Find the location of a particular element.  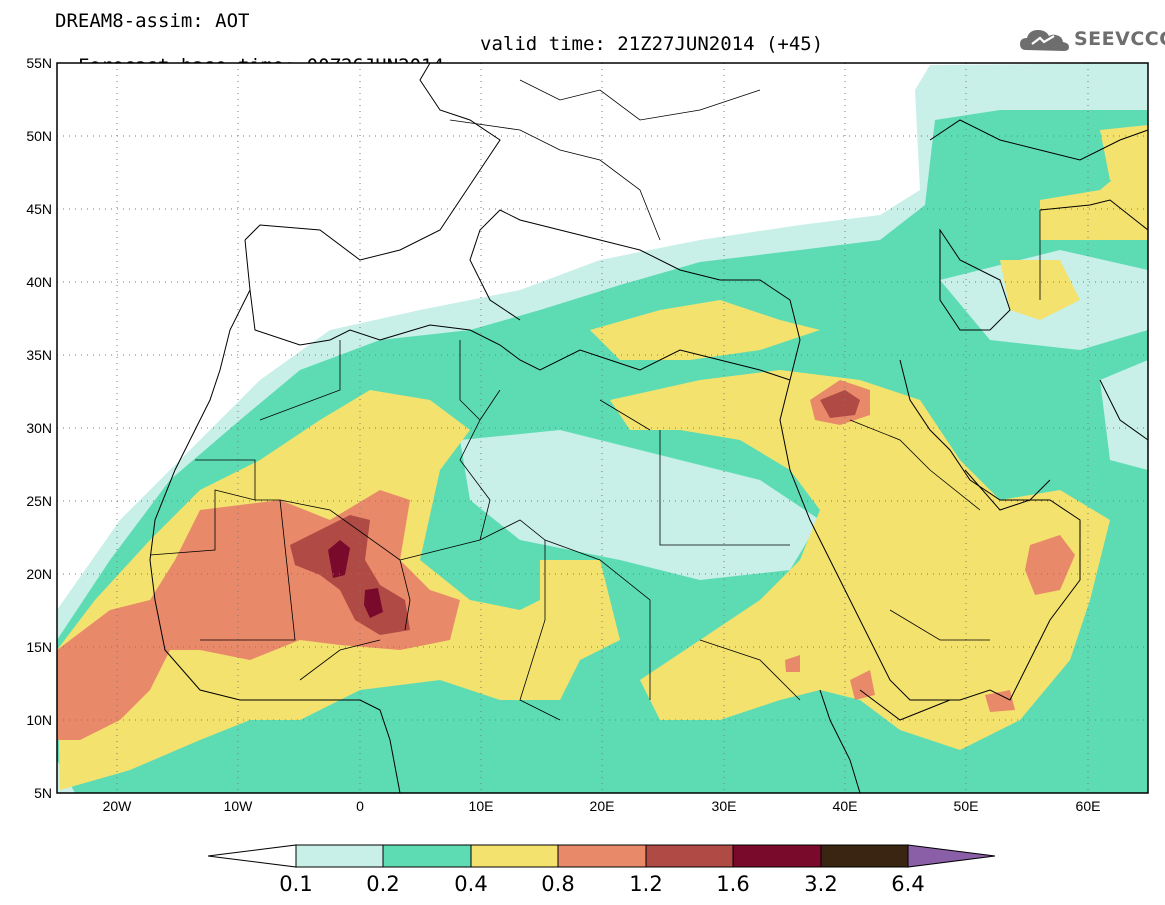

colorbar-label: 0.2 is located at coordinates (383, 884).